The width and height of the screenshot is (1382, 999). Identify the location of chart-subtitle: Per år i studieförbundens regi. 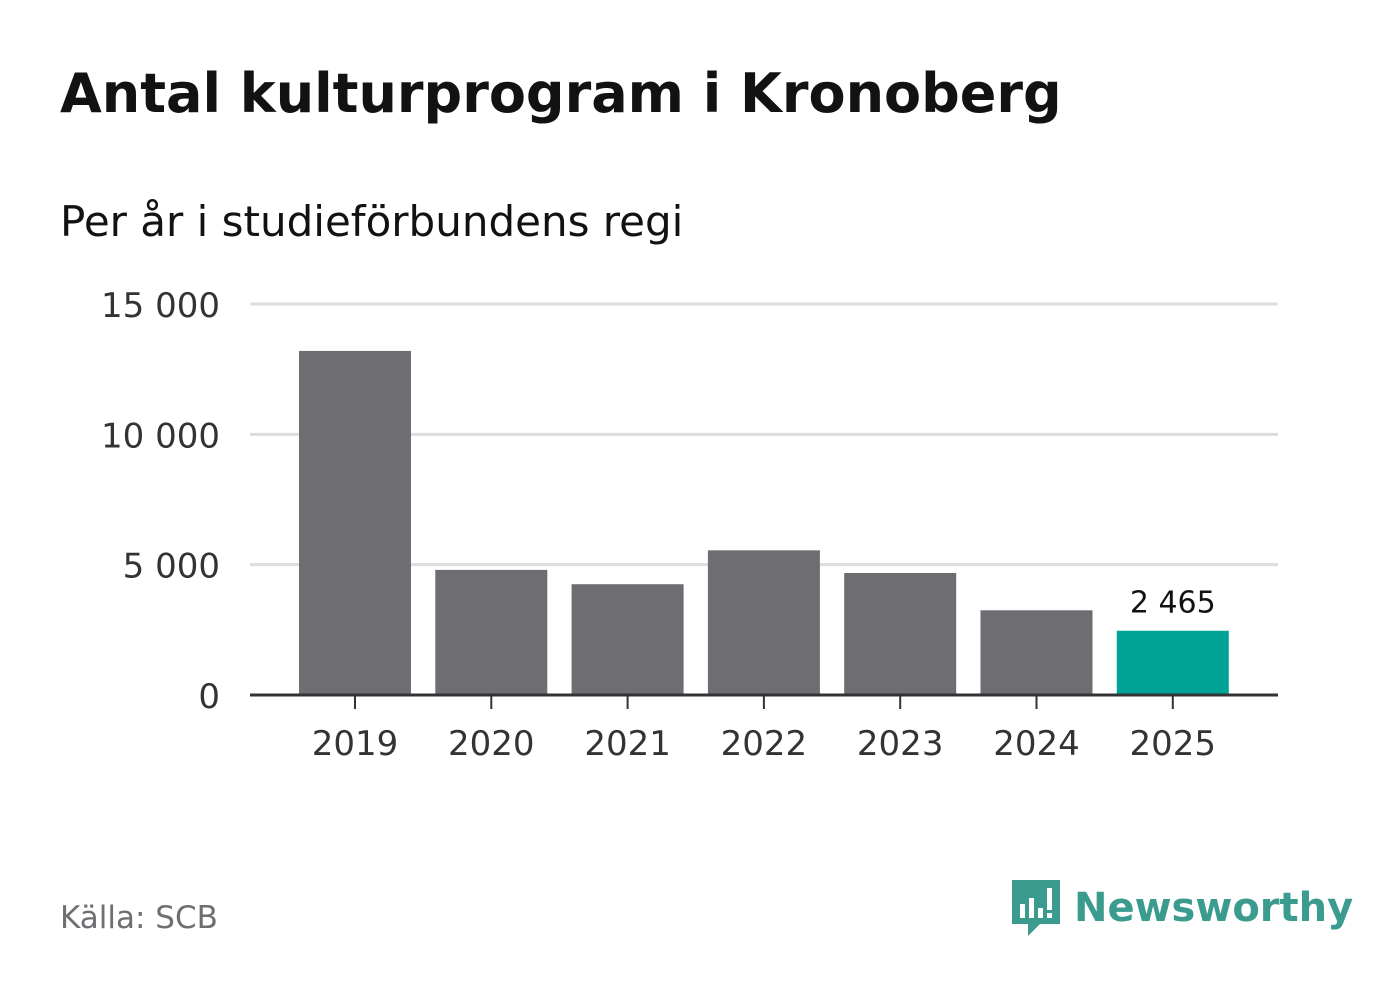
(372, 221).